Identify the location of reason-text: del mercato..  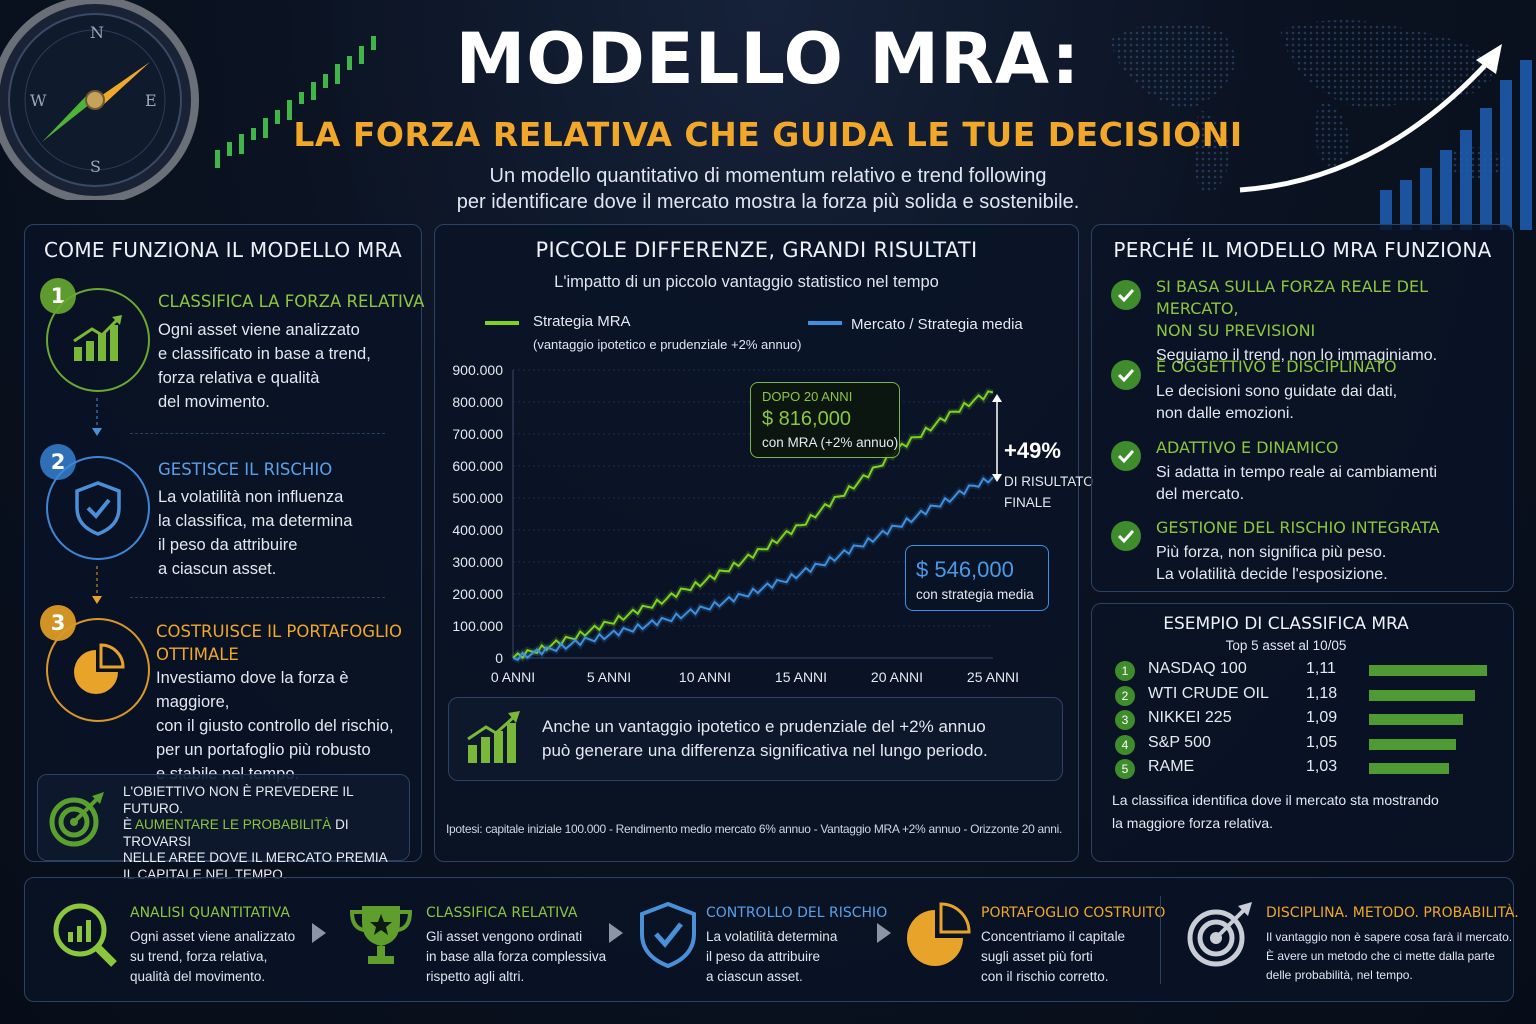
(1200, 494).